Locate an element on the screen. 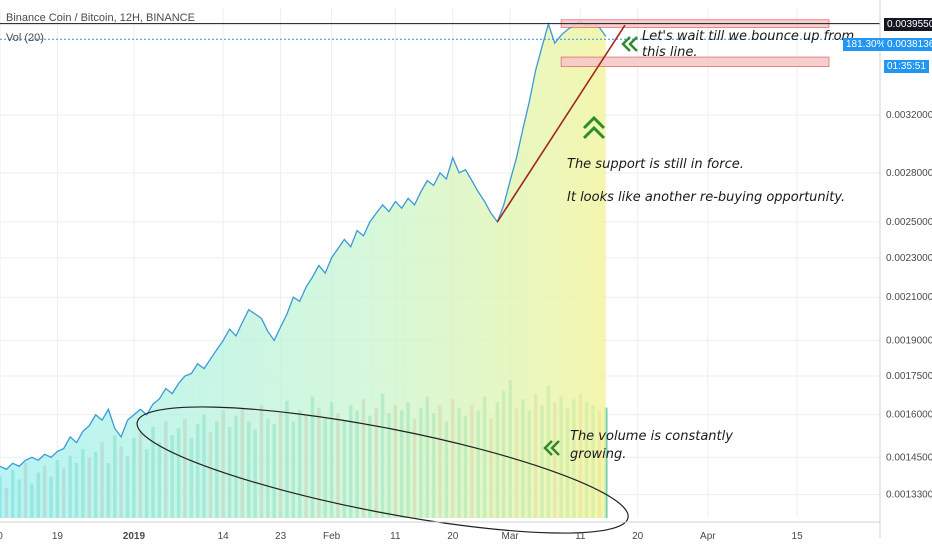 The width and height of the screenshot is (932, 550). volume-indicator-label: Vol (20) is located at coordinates (25, 38).